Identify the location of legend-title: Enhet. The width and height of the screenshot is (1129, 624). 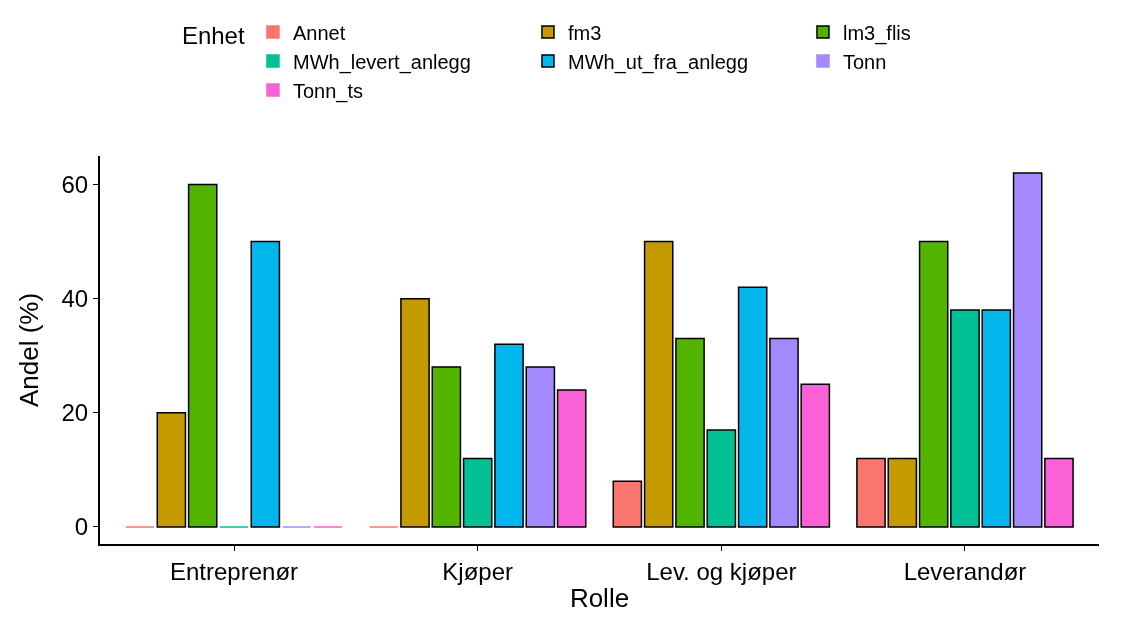
(213, 35).